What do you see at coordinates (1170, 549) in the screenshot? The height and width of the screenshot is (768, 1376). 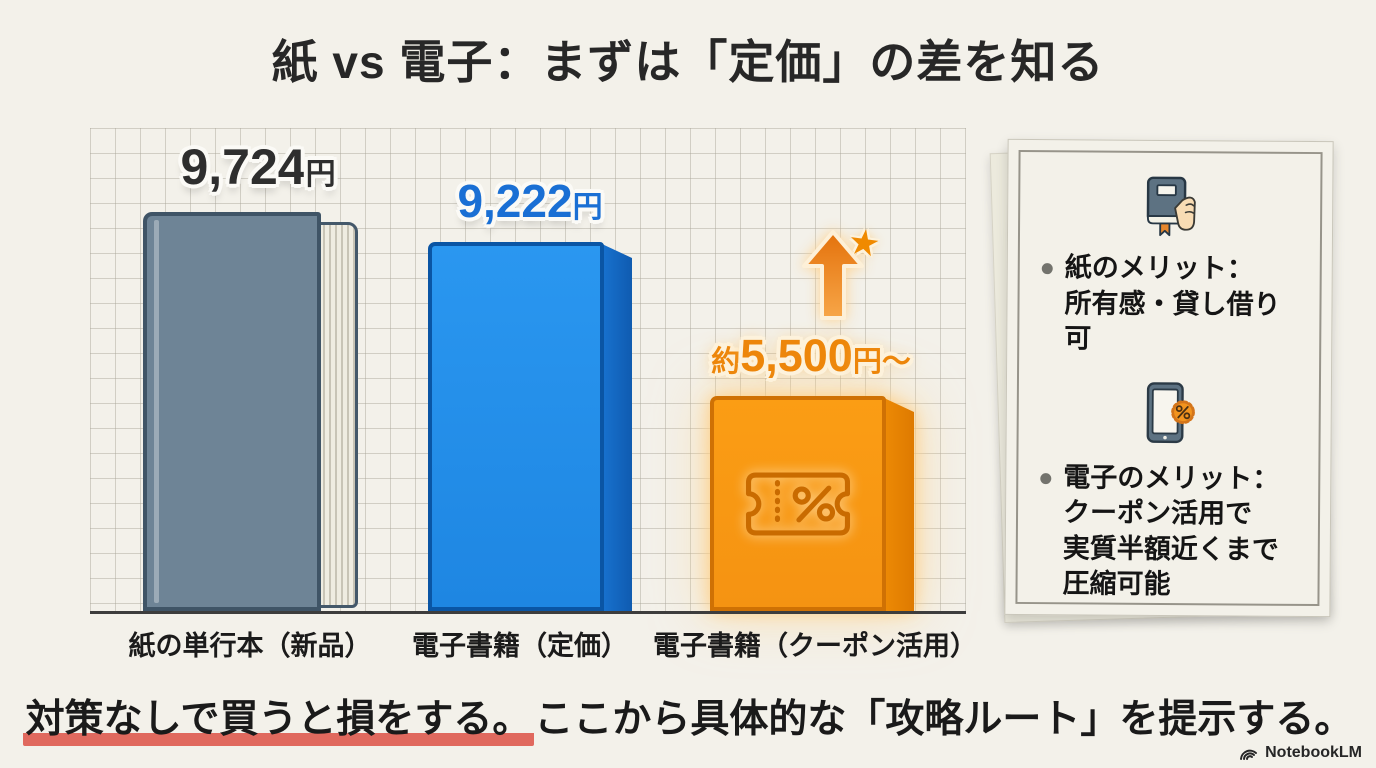 I see `ebook-merit-line3: 実質半額近くまで` at bounding box center [1170, 549].